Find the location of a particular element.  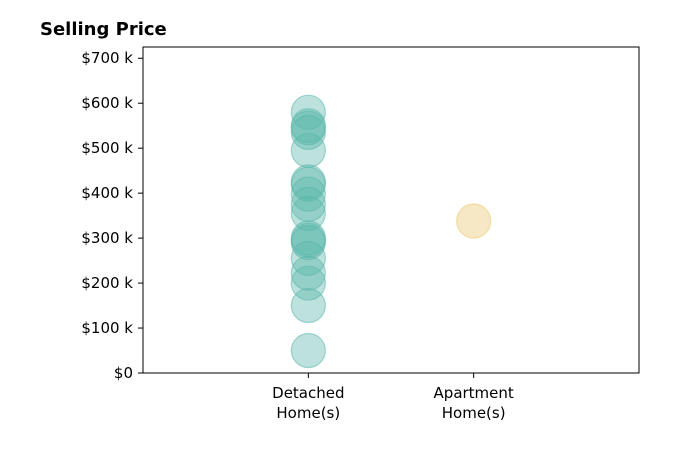

chart-title: Selling Price is located at coordinates (103, 29).